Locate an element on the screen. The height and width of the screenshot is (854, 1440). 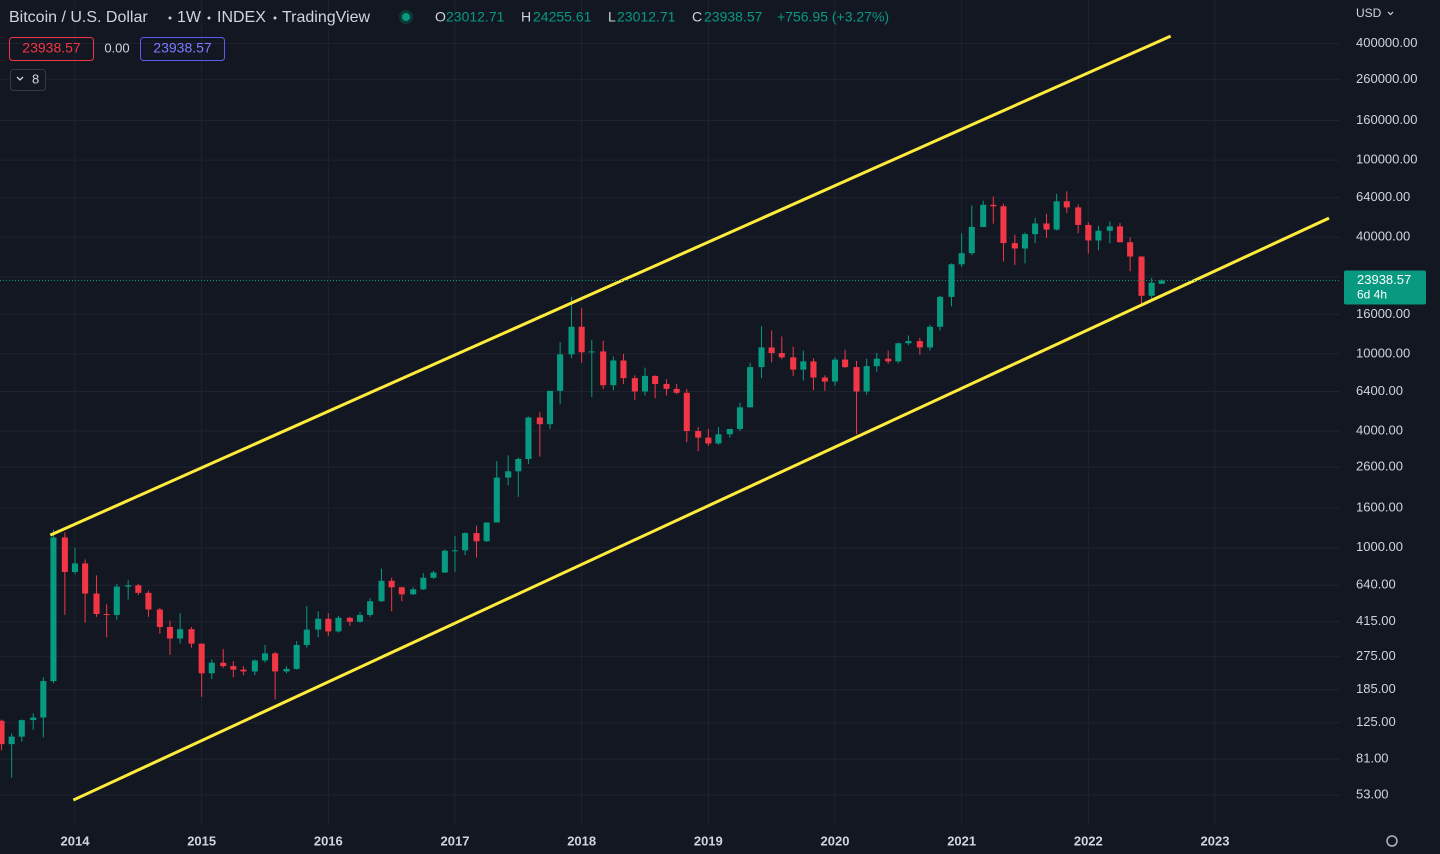
x-tick-label: 2019 is located at coordinates (708, 840).